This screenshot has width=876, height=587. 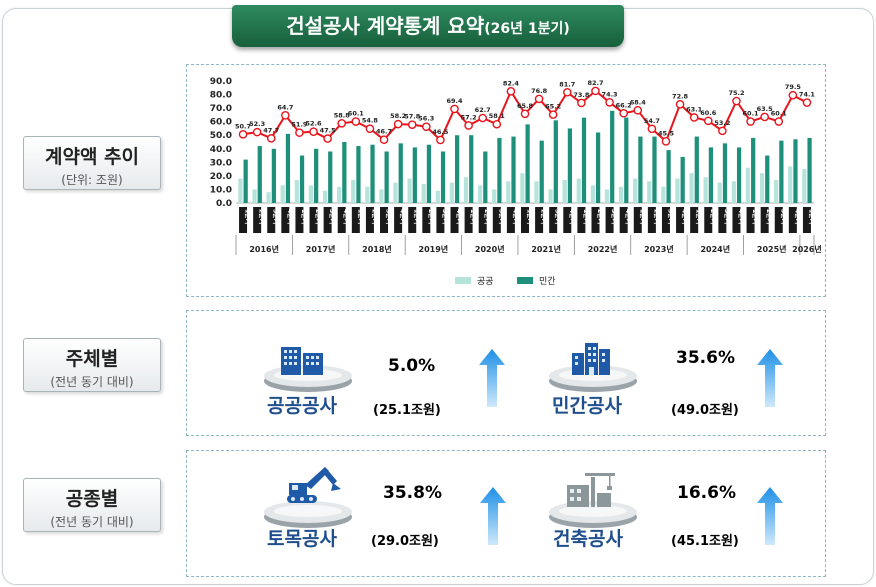 I want to click on year-label: 2023년, so click(x=659, y=249).